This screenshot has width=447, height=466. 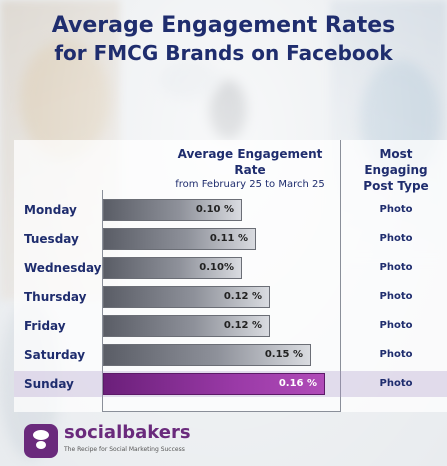 What do you see at coordinates (49, 384) in the screenshot?
I see `category-label: Sunday` at bounding box center [49, 384].